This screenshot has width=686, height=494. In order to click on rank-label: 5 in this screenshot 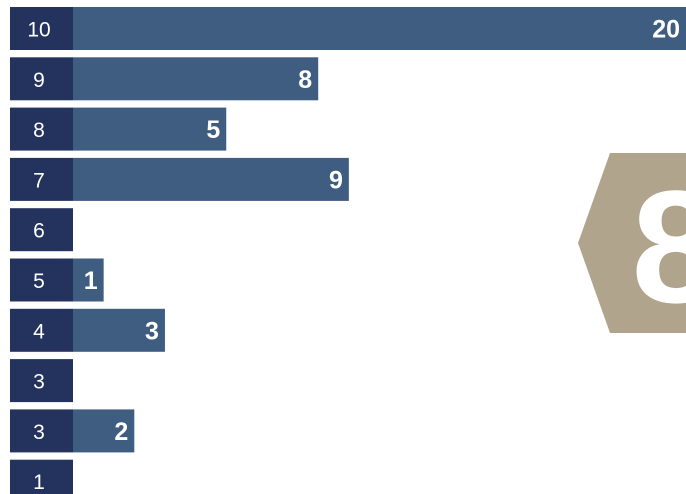, I will do `click(39, 281)`.